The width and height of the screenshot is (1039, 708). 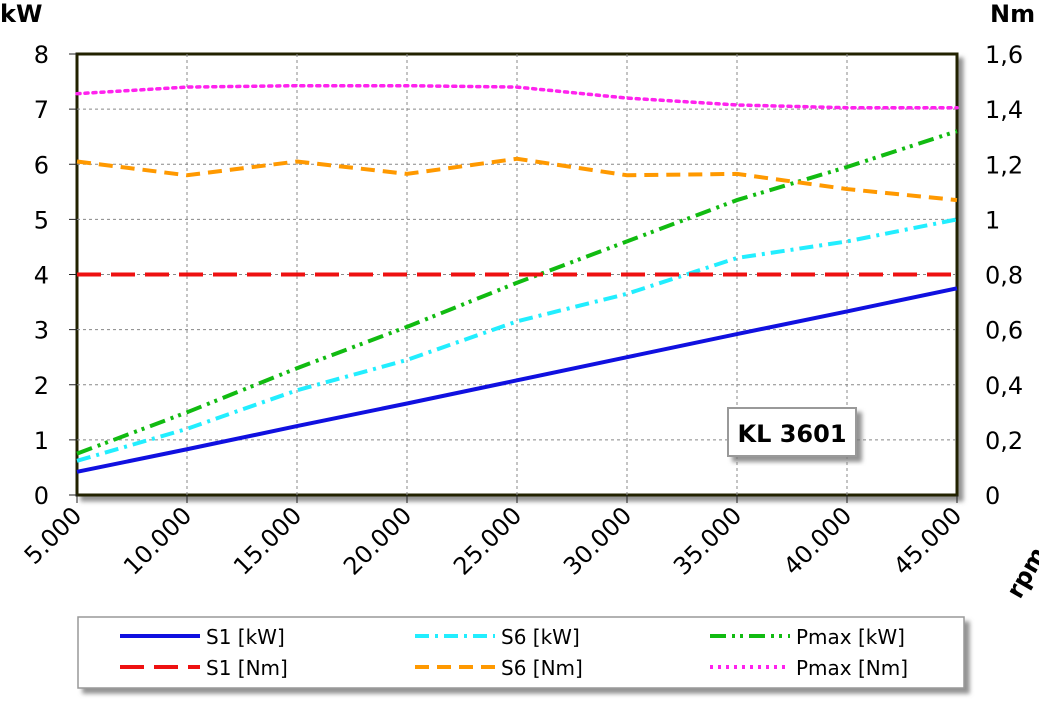 What do you see at coordinates (817, 540) in the screenshot?
I see `x-tick-label: 40.000` at bounding box center [817, 540].